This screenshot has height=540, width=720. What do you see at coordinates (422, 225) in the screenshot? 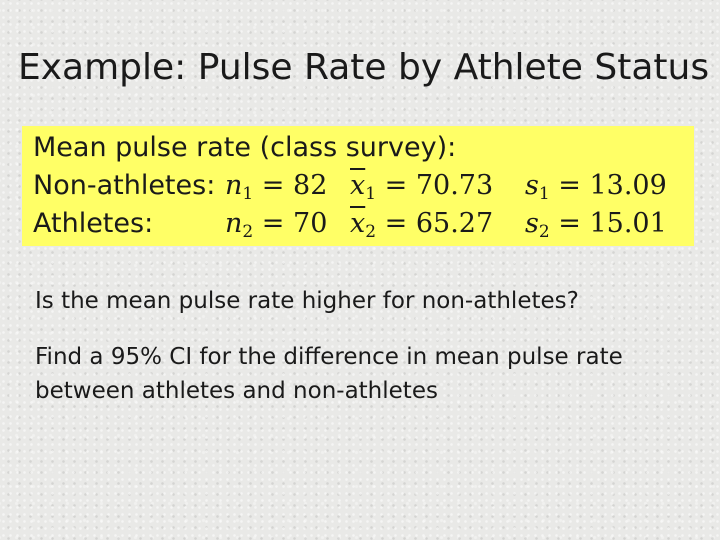
I see `athletes-mean: x2 = 65.27` at bounding box center [422, 225].